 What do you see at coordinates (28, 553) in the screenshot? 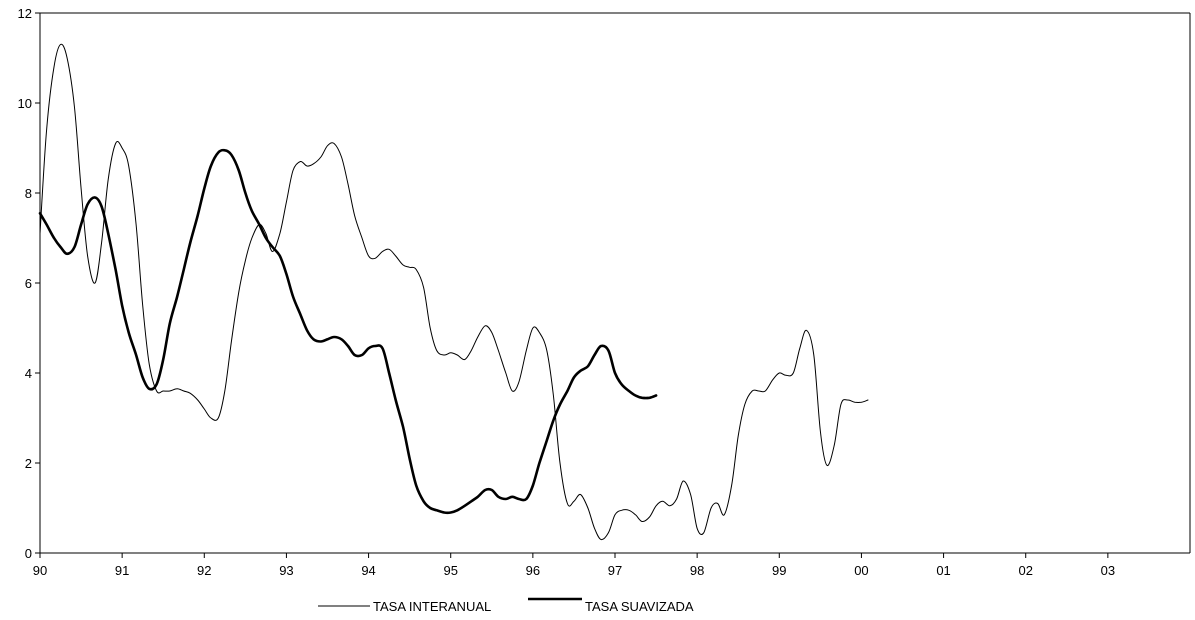
I see `y-tick-label: 0` at bounding box center [28, 553].